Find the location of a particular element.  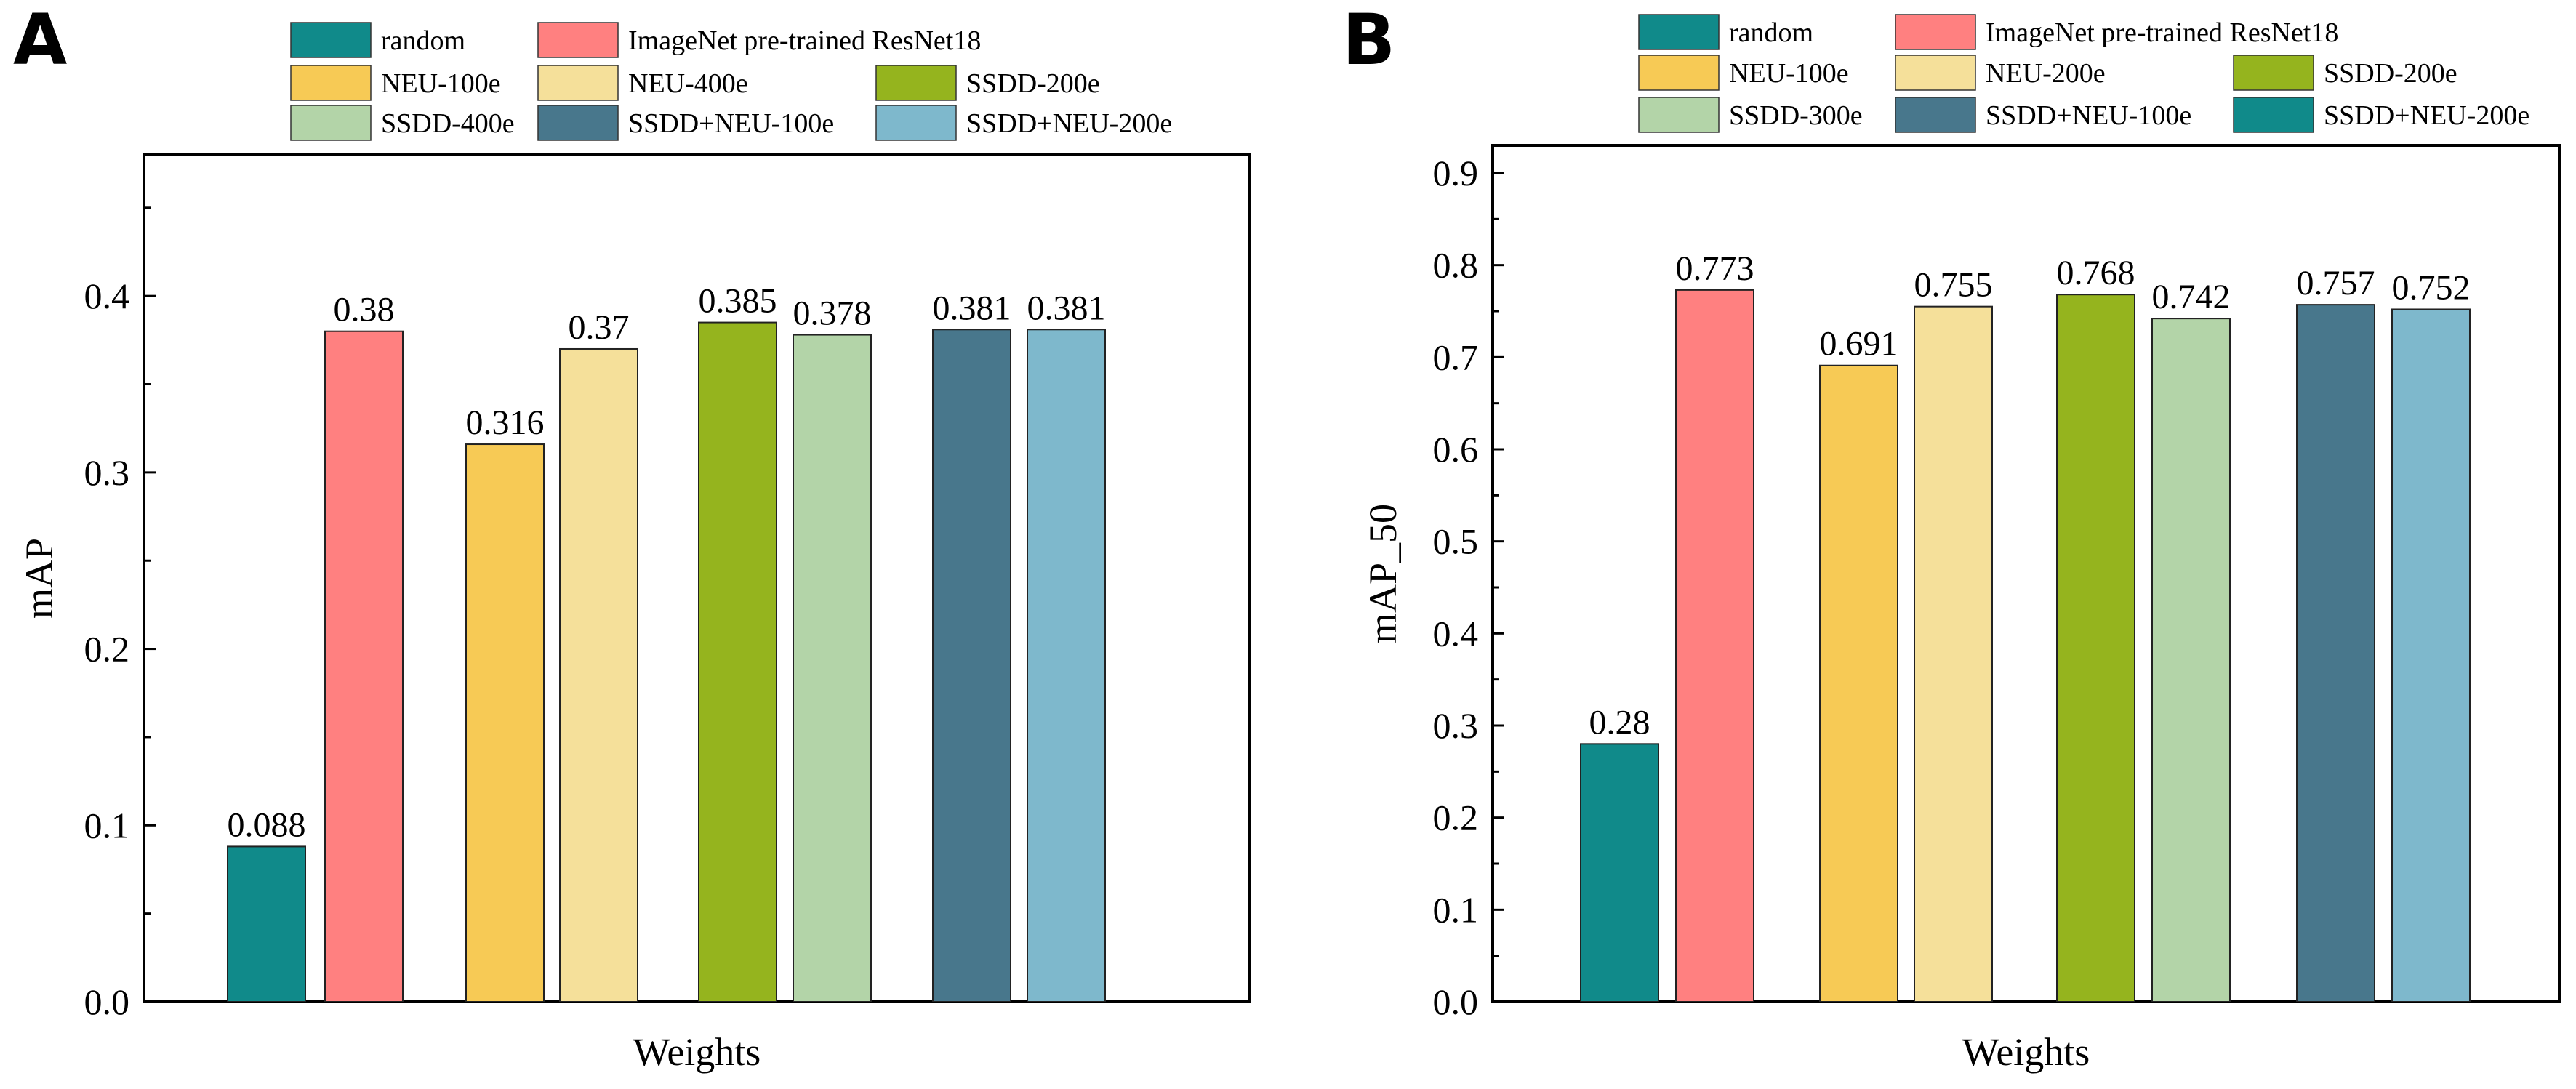

data-label: 0.28 is located at coordinates (1619, 722).